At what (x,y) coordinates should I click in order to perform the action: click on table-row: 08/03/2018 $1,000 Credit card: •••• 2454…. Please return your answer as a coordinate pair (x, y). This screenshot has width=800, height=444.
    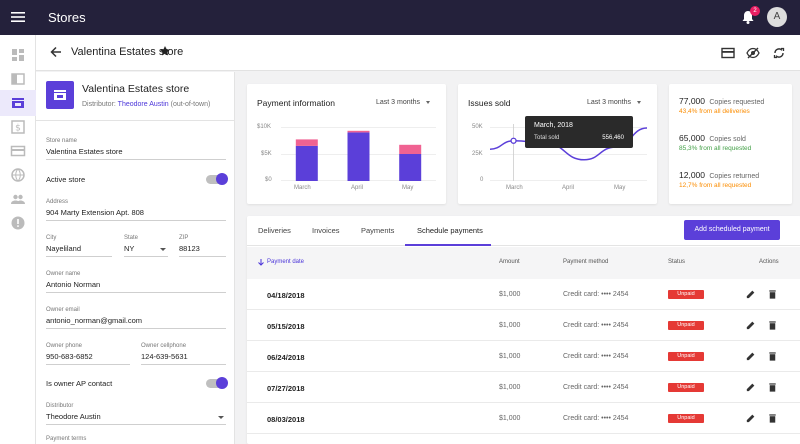
    Looking at the image, I should click on (523, 418).